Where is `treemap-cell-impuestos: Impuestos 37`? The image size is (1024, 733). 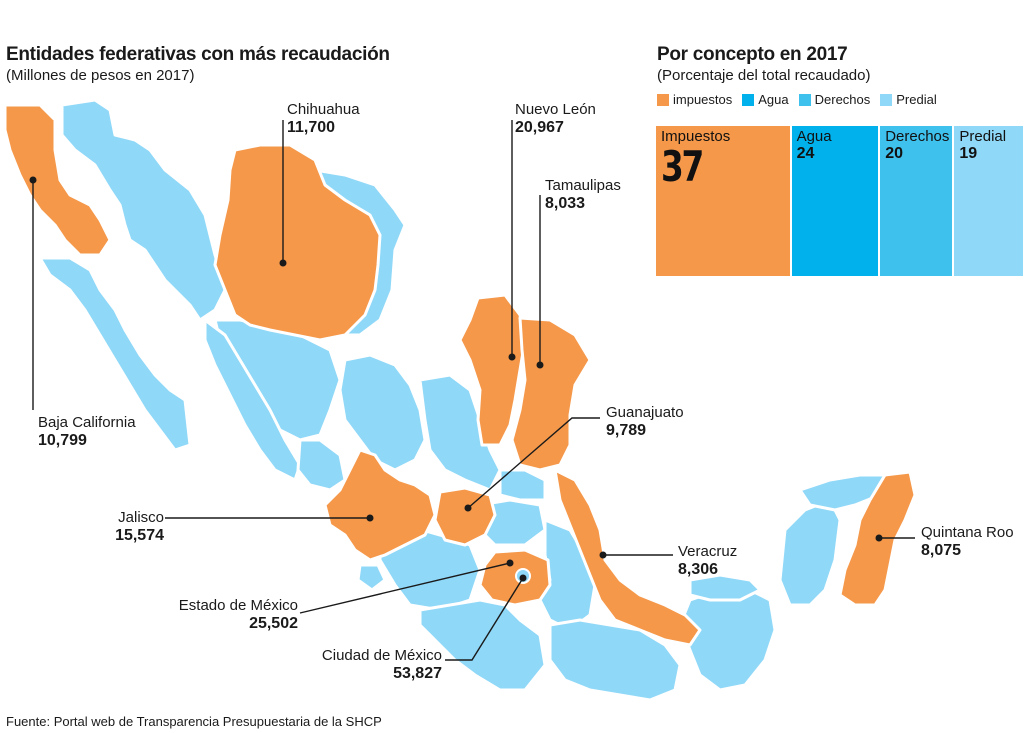
treemap-cell-impuestos: Impuestos 37 is located at coordinates (723, 201).